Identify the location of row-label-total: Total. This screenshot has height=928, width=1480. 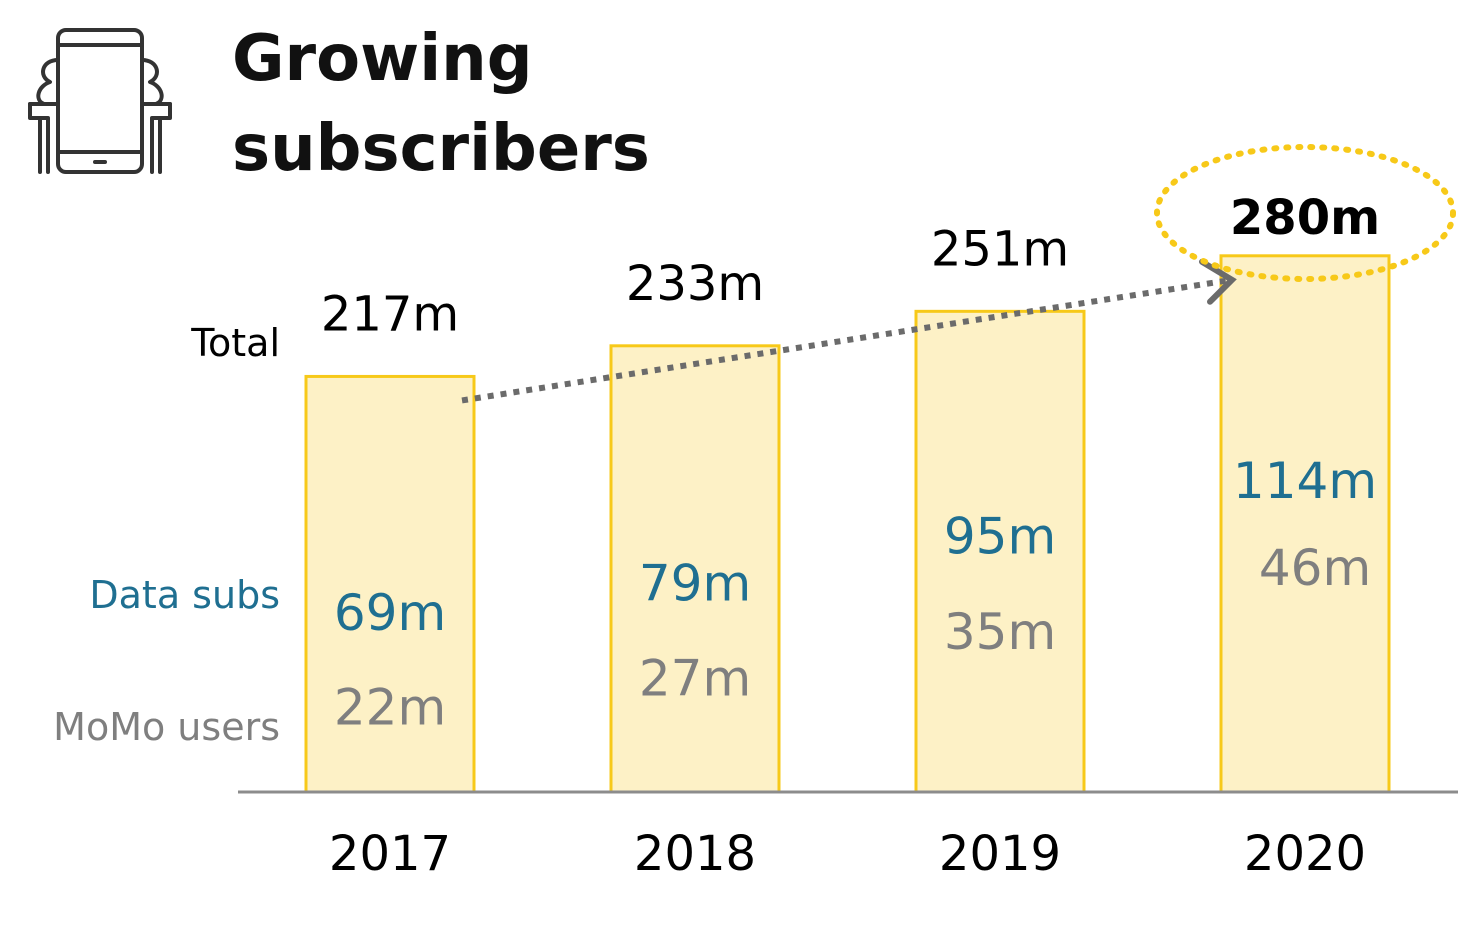
(235, 343).